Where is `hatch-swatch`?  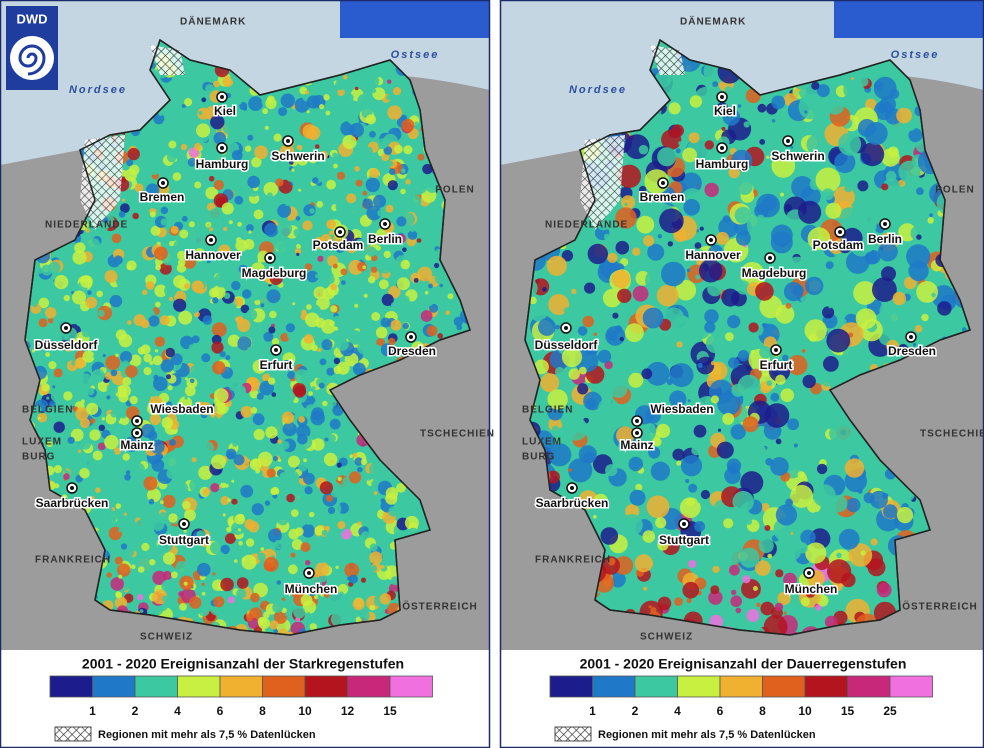 hatch-swatch is located at coordinates (573, 734).